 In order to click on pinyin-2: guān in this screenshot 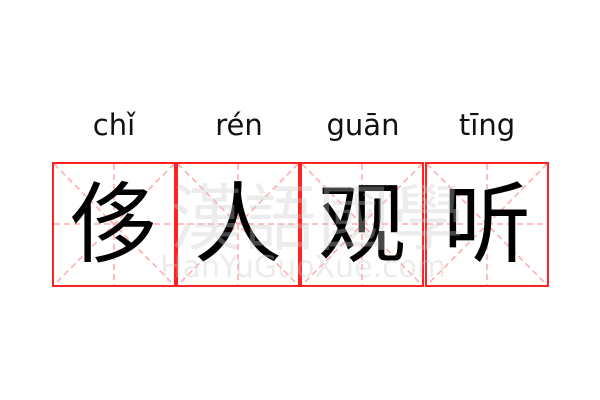, I will do `click(363, 125)`.